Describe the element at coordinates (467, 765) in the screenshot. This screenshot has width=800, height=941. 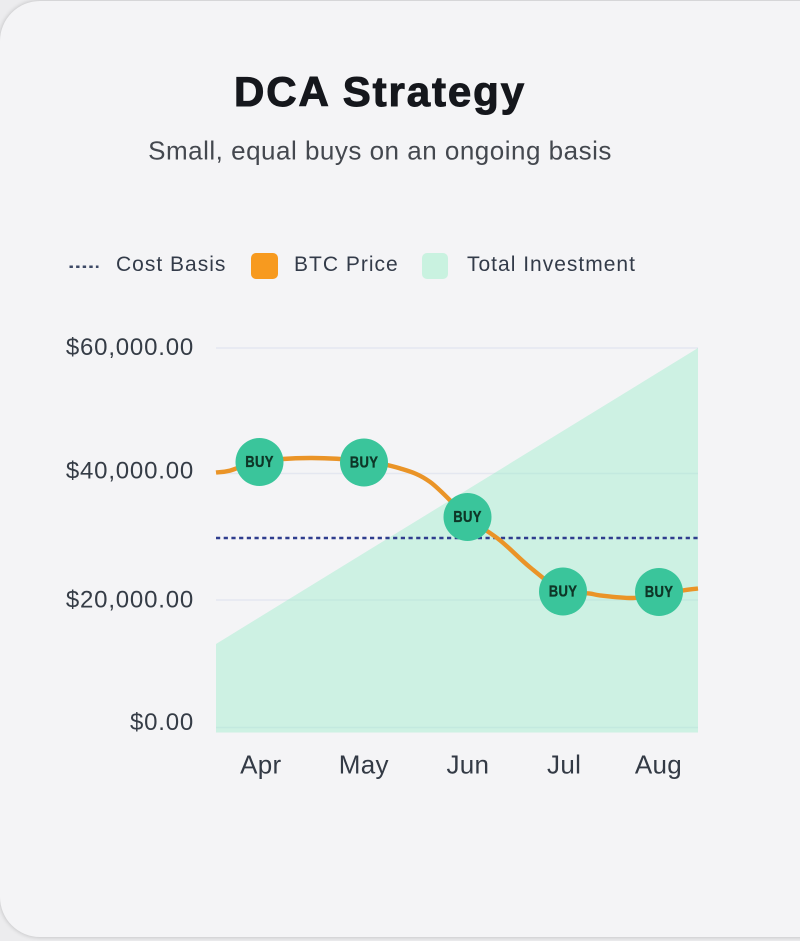
I see `svg-text: Jun` at that location.